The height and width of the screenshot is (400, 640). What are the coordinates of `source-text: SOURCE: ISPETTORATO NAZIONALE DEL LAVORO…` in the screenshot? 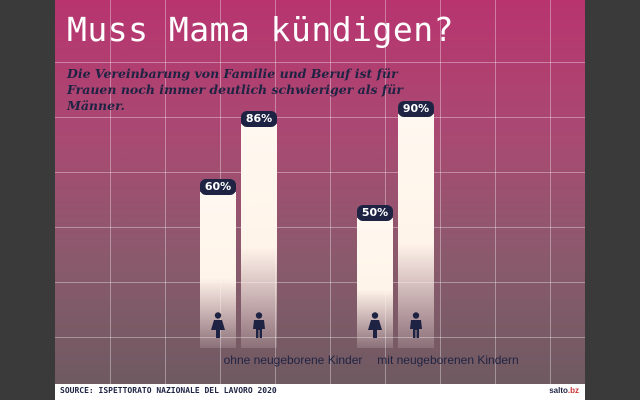 It's located at (168, 390).